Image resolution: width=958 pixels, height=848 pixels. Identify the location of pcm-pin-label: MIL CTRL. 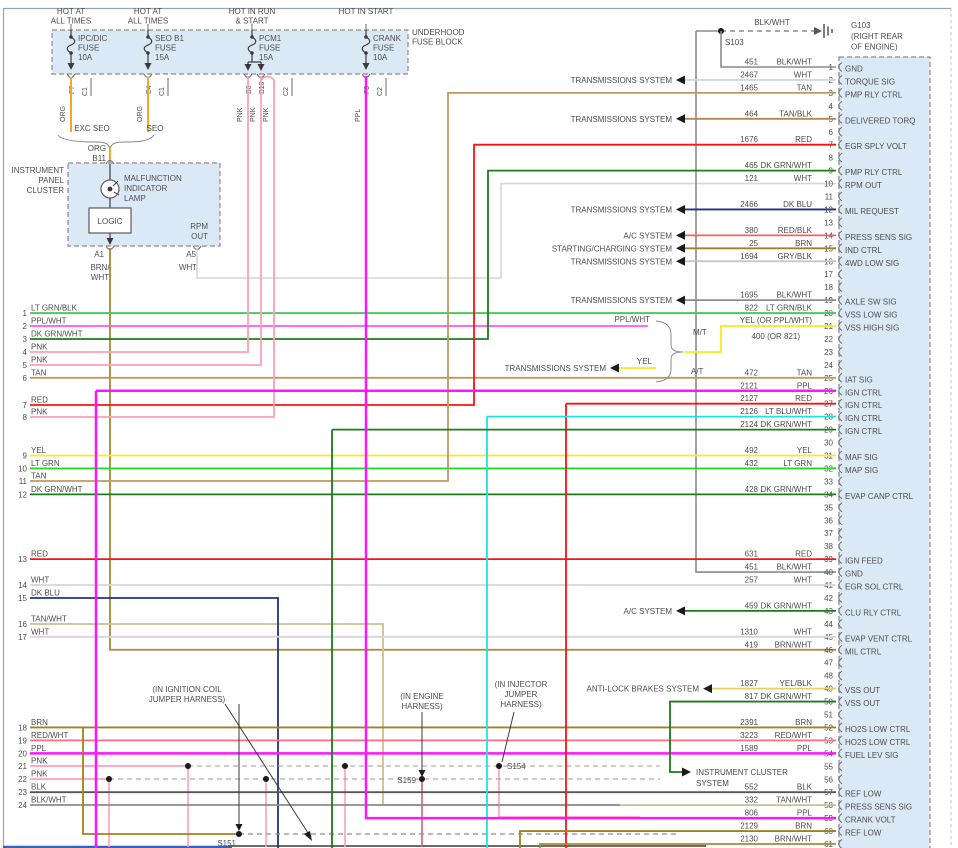
(863, 651).